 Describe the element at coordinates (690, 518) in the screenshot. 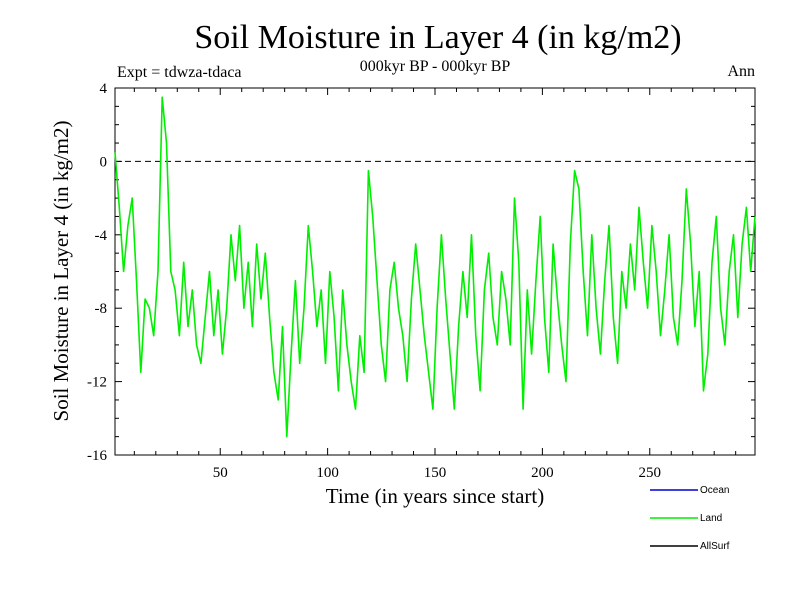

I see `legend: Ocean Land AllSurf` at that location.